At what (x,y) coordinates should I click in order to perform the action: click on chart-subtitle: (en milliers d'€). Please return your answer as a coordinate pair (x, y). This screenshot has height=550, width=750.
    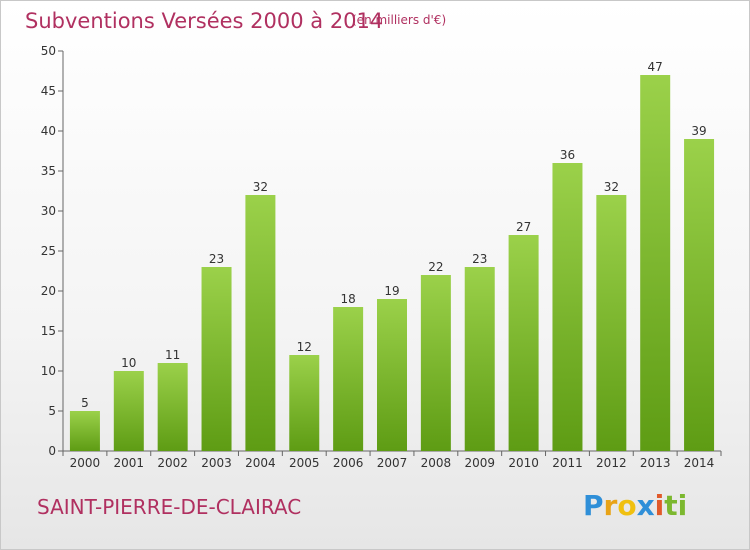
    Looking at the image, I should click on (399, 20).